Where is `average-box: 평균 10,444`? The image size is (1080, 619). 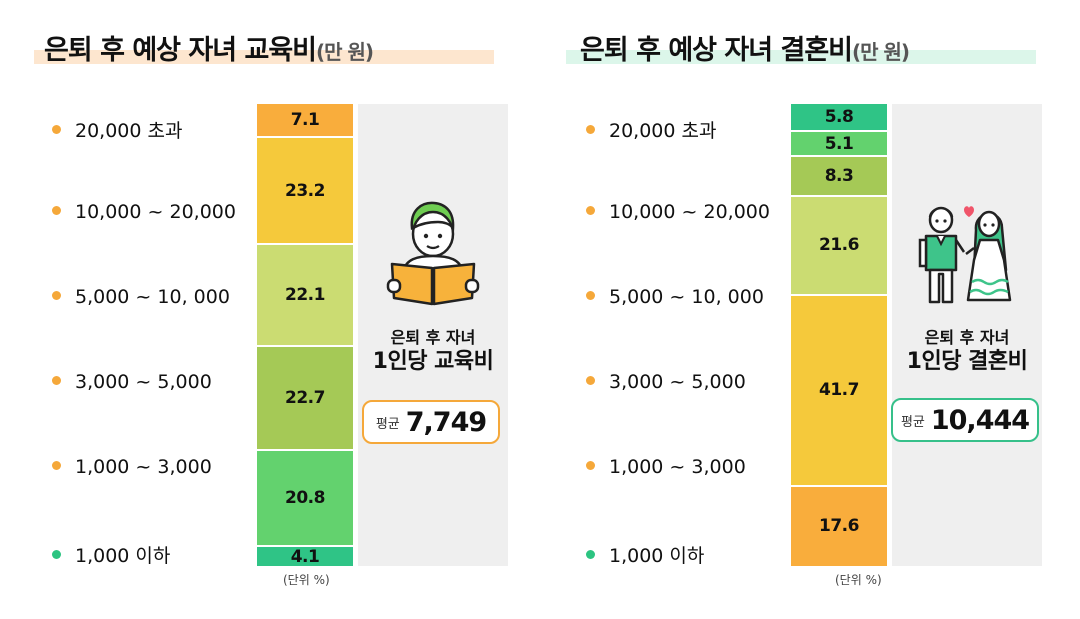 average-box: 평균 10,444 is located at coordinates (965, 420).